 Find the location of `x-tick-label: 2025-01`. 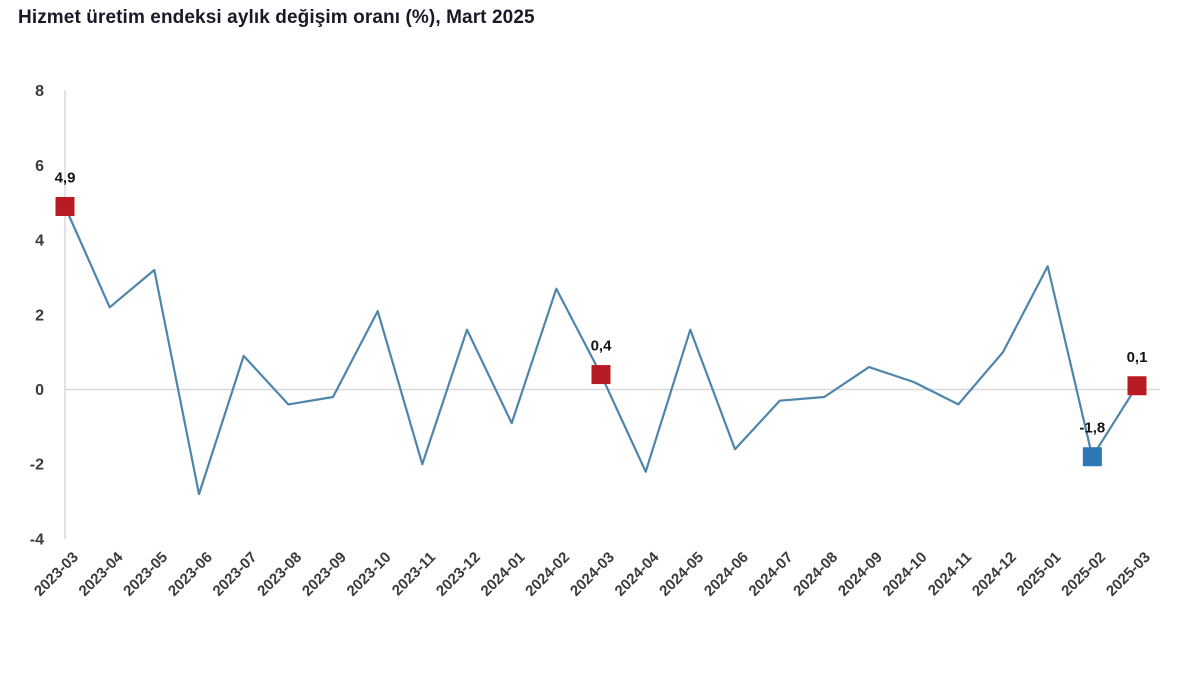

x-tick-label: 2025-01 is located at coordinates (1039, 574).